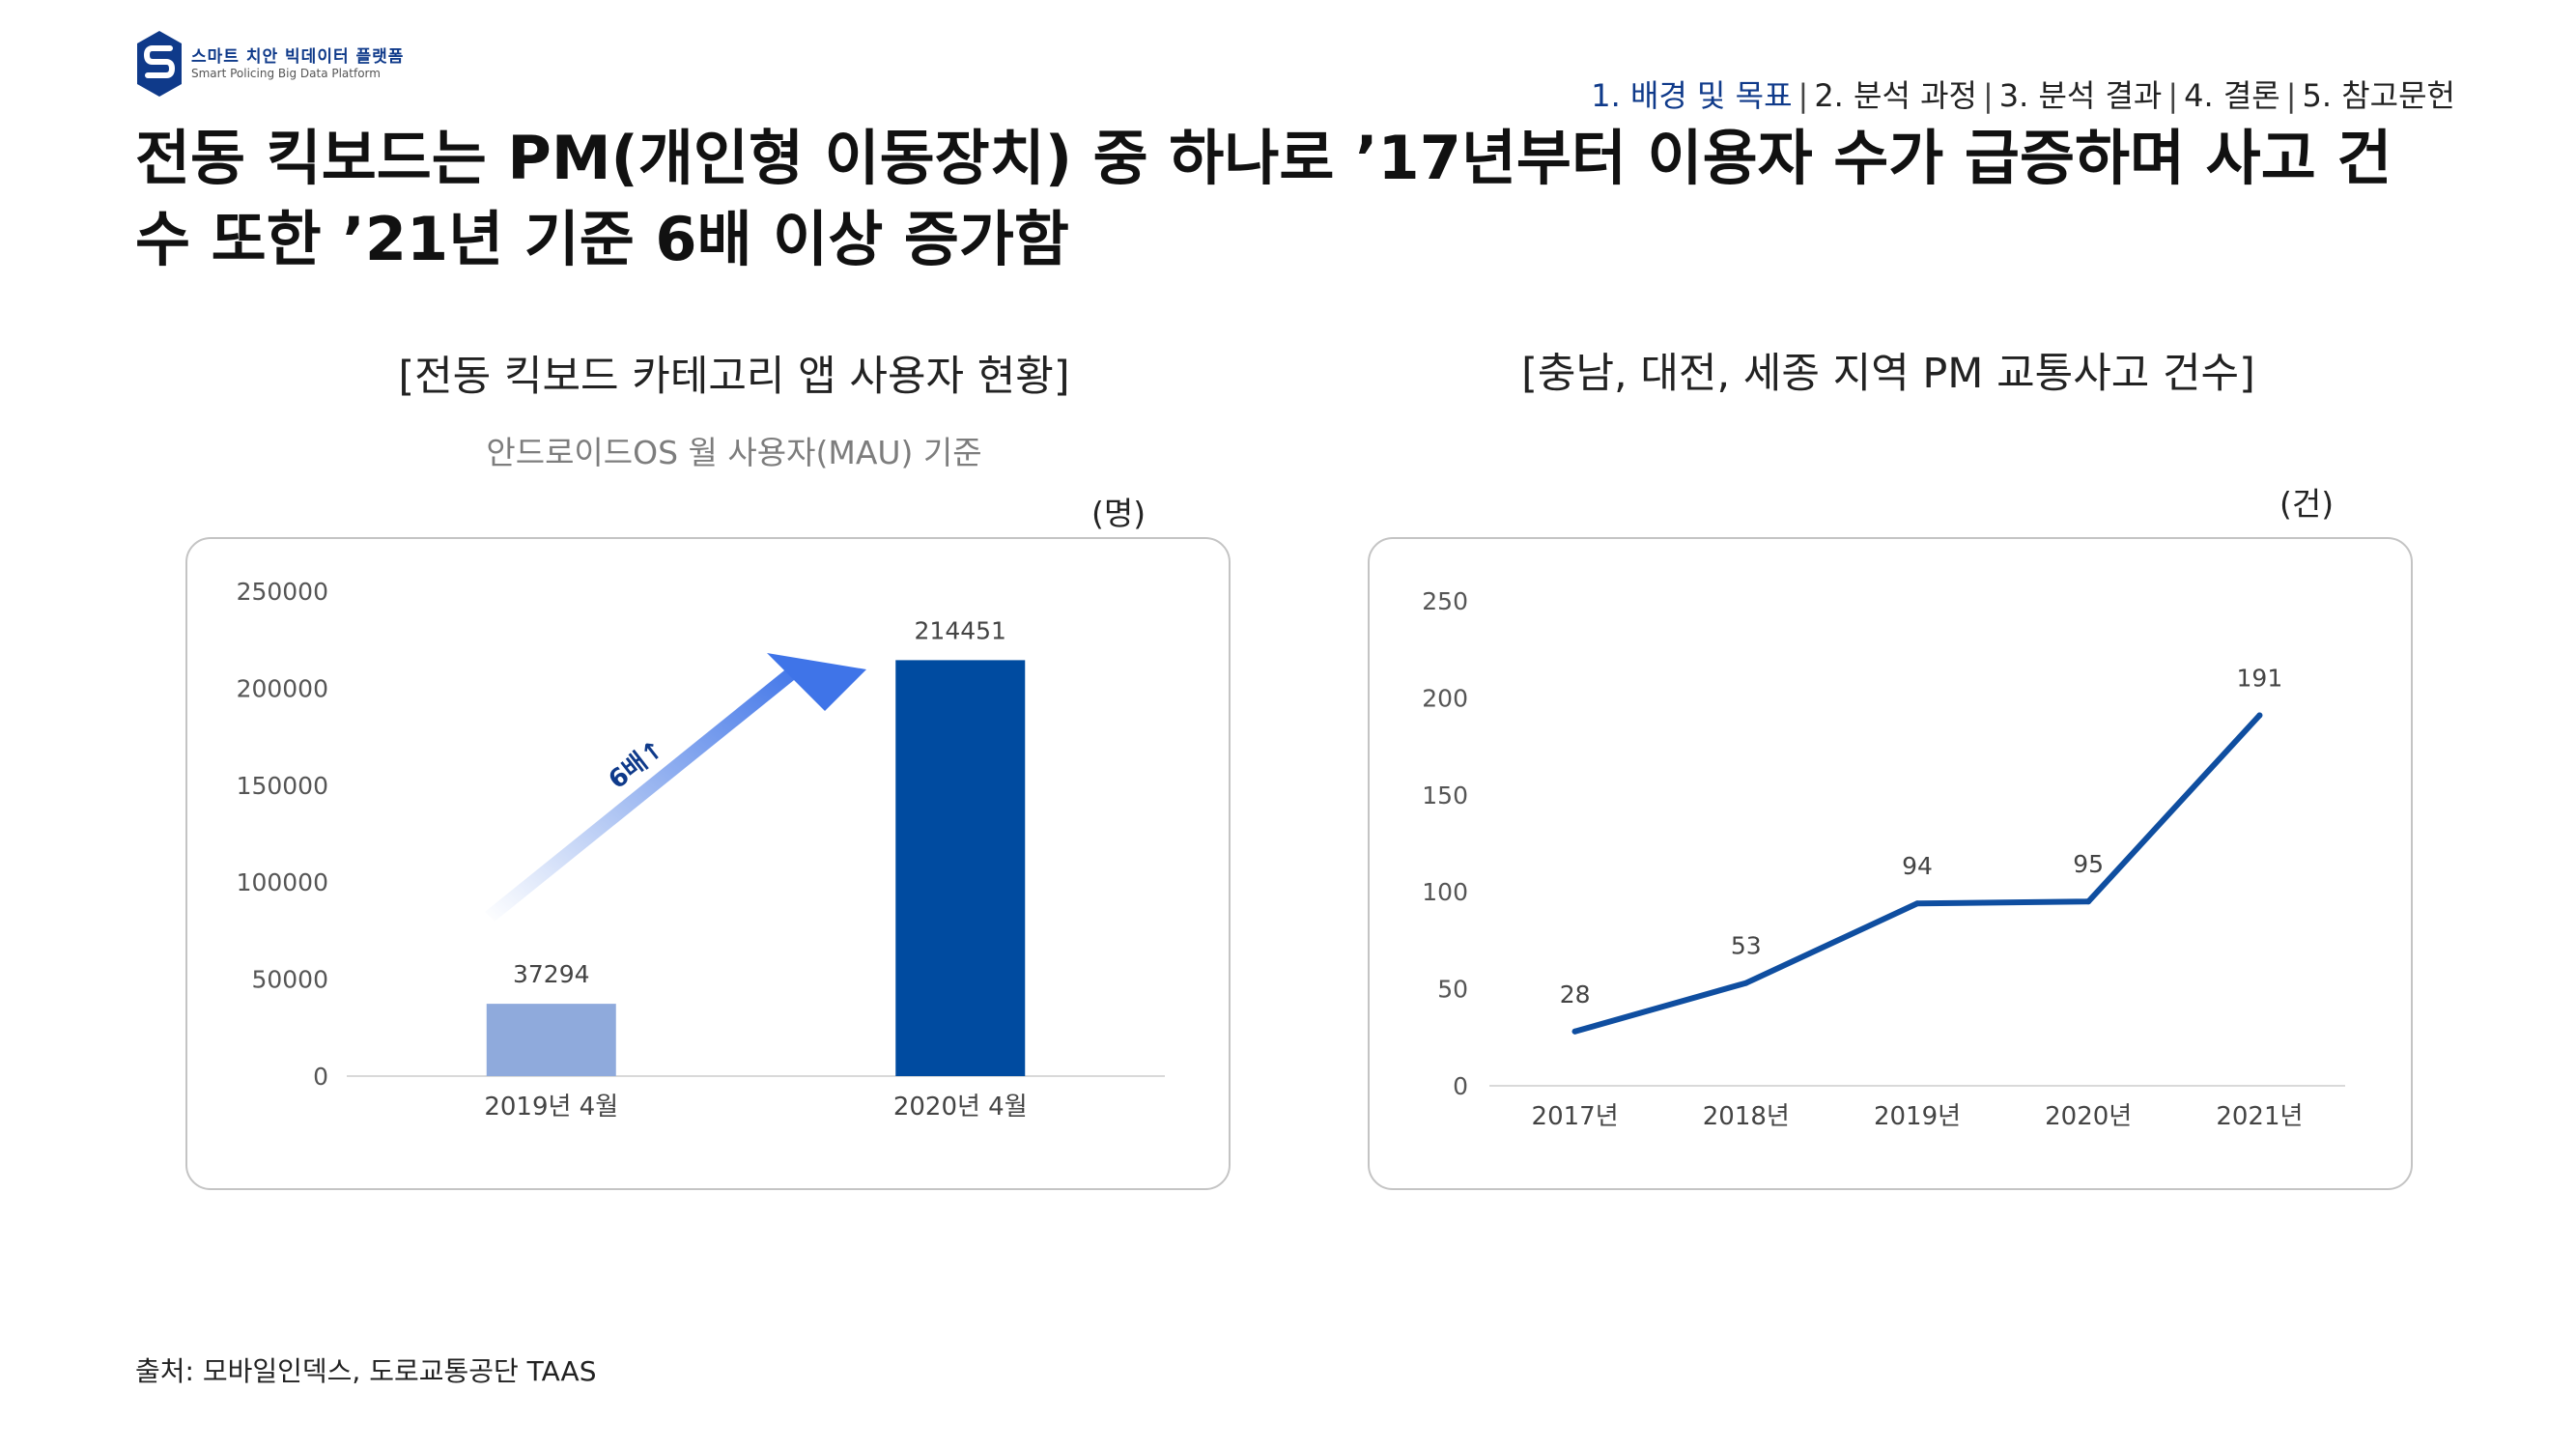 Image resolution: width=2576 pixels, height=1449 pixels. What do you see at coordinates (282, 882) in the screenshot?
I see `bar-y-tick-label: 100000` at bounding box center [282, 882].